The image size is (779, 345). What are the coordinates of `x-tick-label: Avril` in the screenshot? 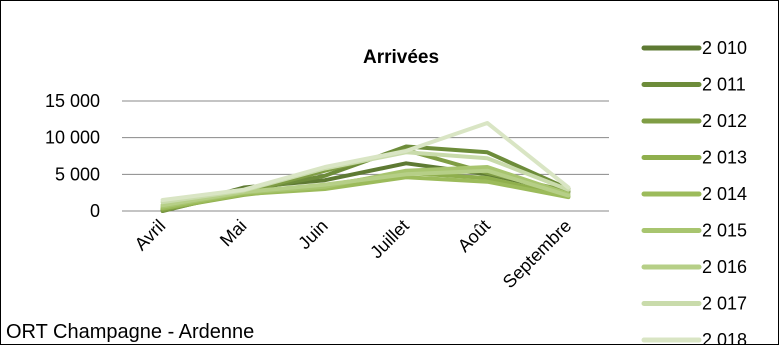 It's located at (150, 235).